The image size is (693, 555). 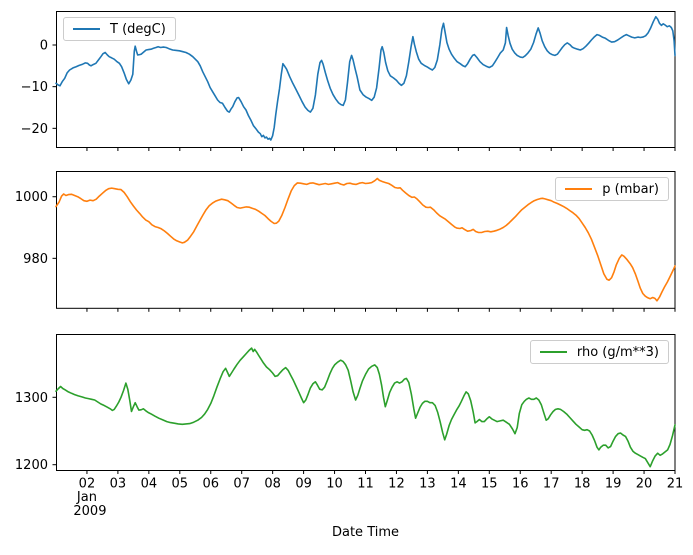 I want to click on legend-line-sample-density, so click(x=553, y=352).